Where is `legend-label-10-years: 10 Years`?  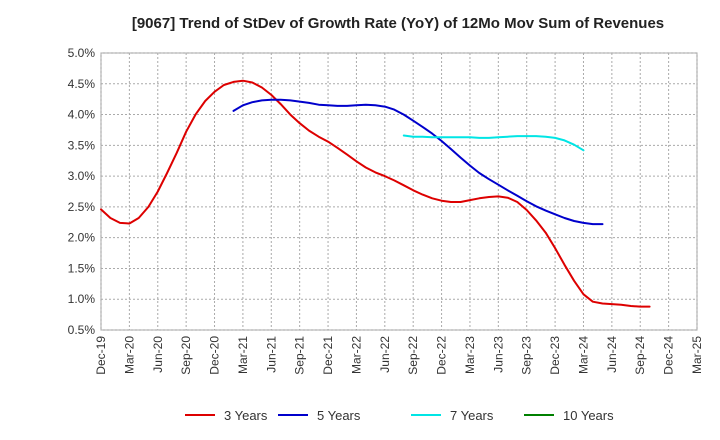
legend-label-10-years: 10 Years is located at coordinates (588, 415).